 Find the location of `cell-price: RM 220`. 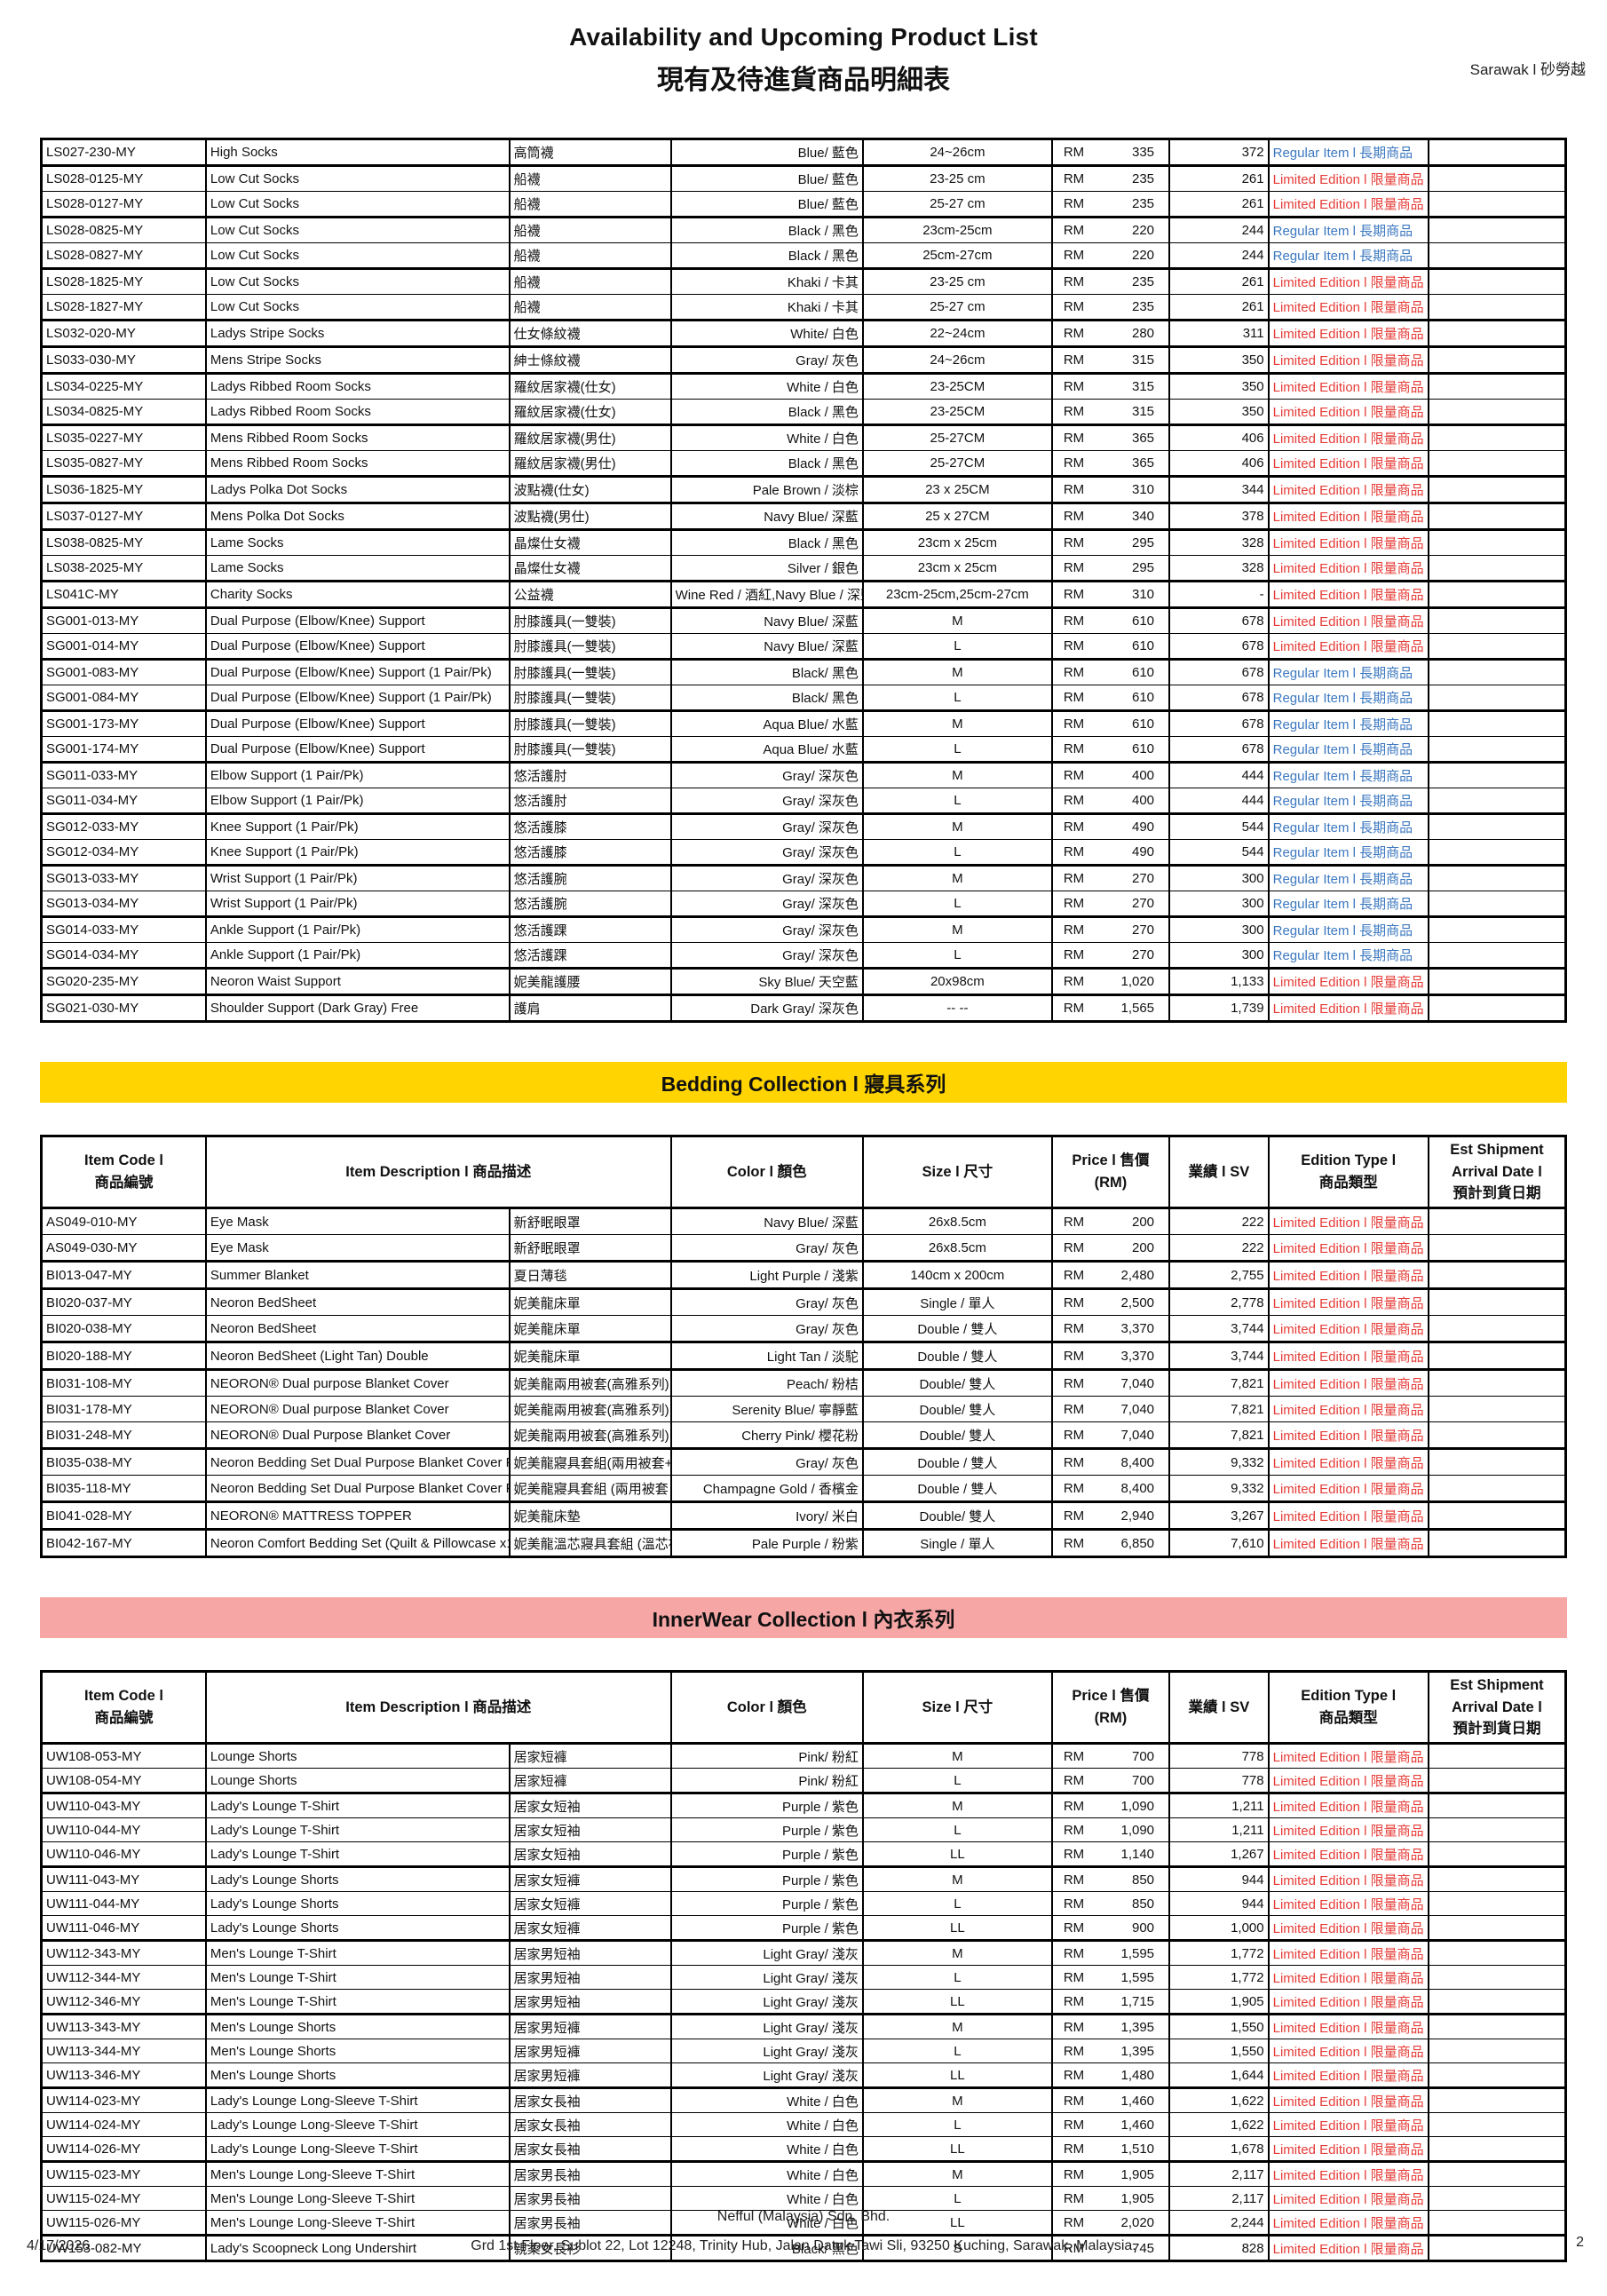

cell-price: RM 220 is located at coordinates (1110, 256).